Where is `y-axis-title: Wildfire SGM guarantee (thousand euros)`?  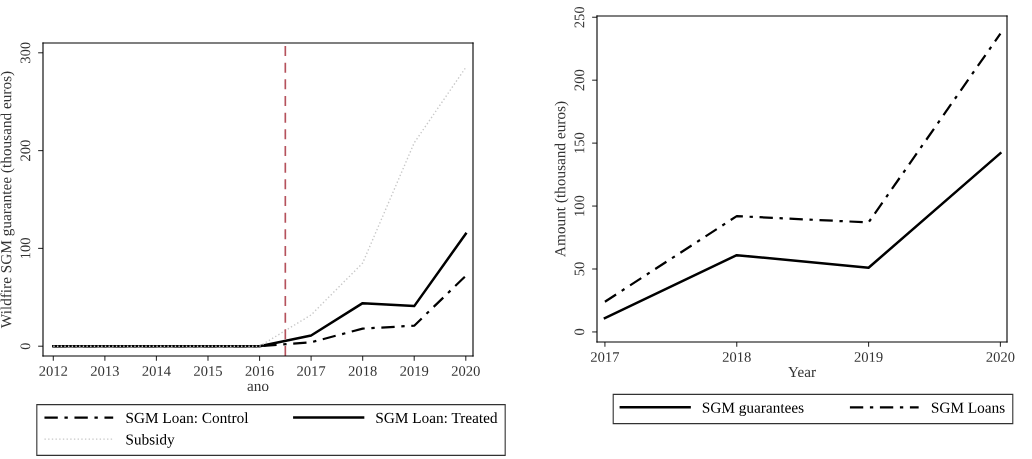 y-axis-title: Wildfire SGM guarantee (thousand euros) is located at coordinates (7, 200).